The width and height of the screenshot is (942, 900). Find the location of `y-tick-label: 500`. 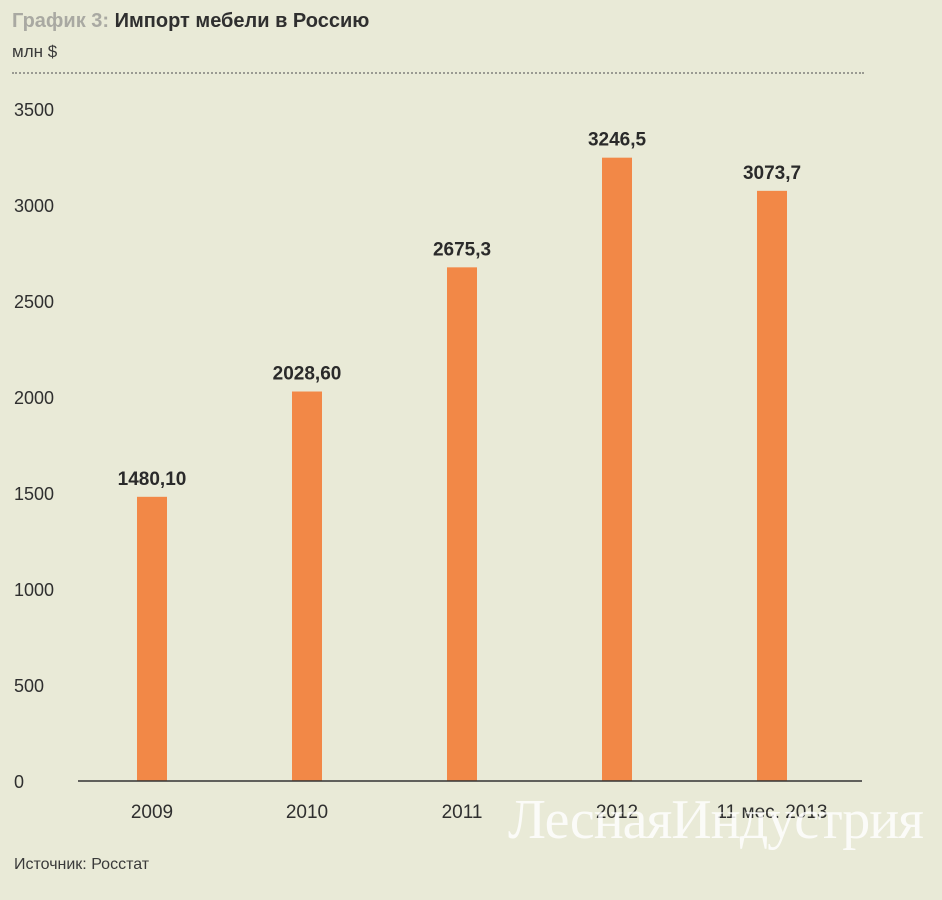

y-tick-label: 500 is located at coordinates (29, 686).